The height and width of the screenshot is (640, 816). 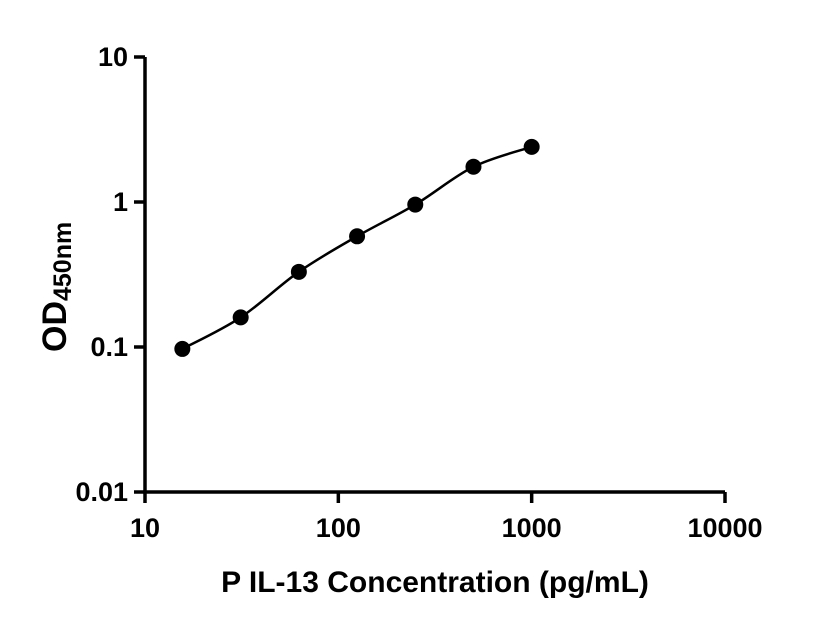 I want to click on y-tick-label: 1, so click(x=120, y=202).